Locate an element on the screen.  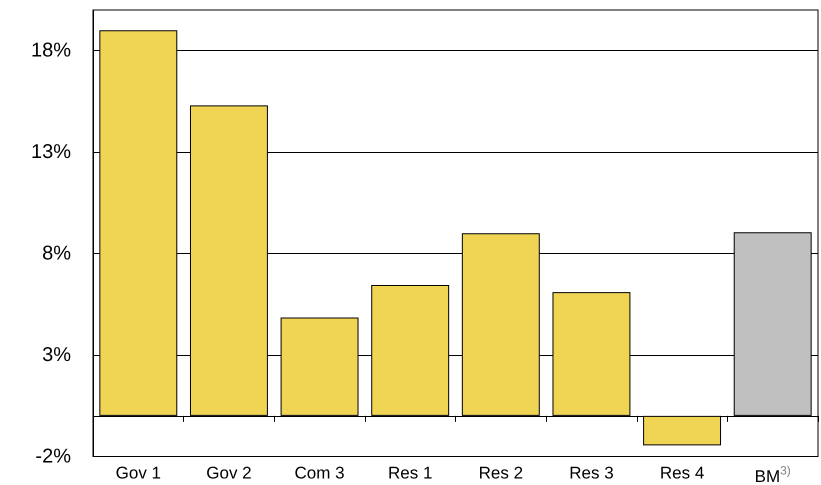
y-tick-label: 3% is located at coordinates (57, 355).